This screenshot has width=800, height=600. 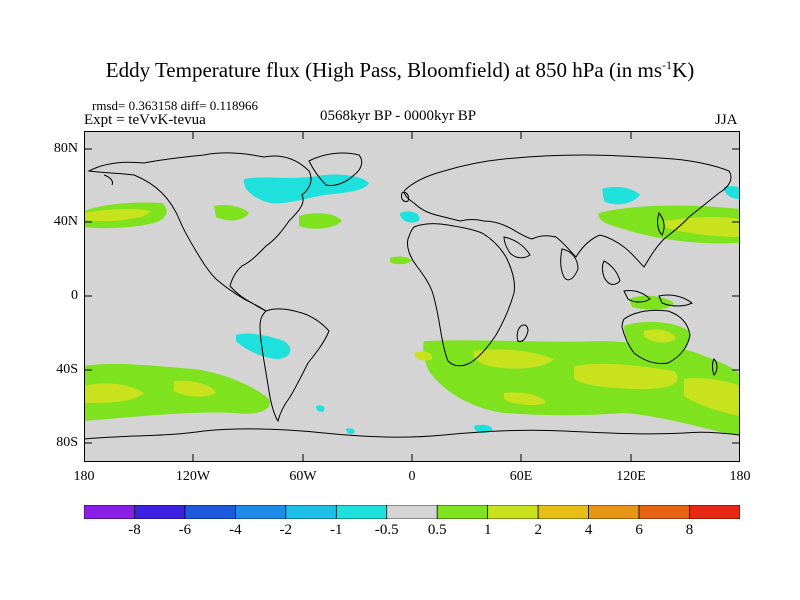 I want to click on title-superscript: -1, so click(x=667, y=65).